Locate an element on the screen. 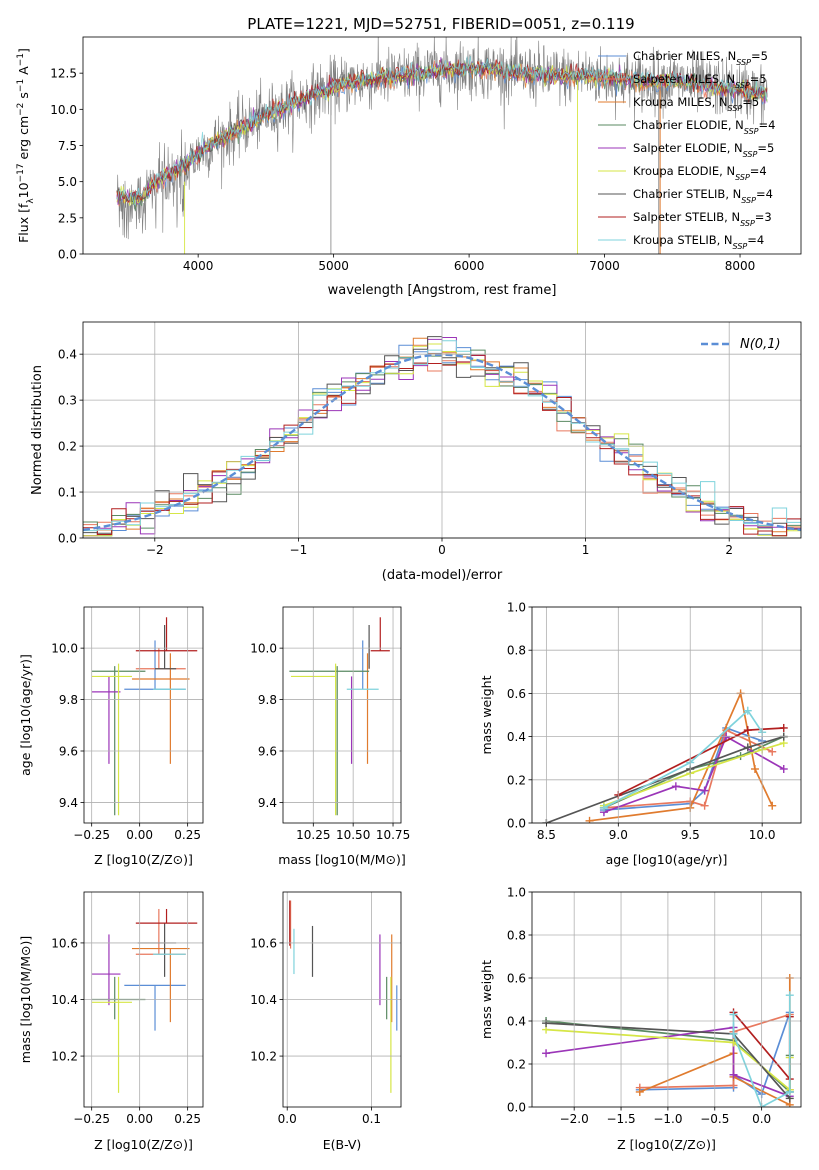 This screenshot has height=1170, width=819. legend-entry: Kroupa STELIB, NSSP=4 is located at coordinates (698, 242).